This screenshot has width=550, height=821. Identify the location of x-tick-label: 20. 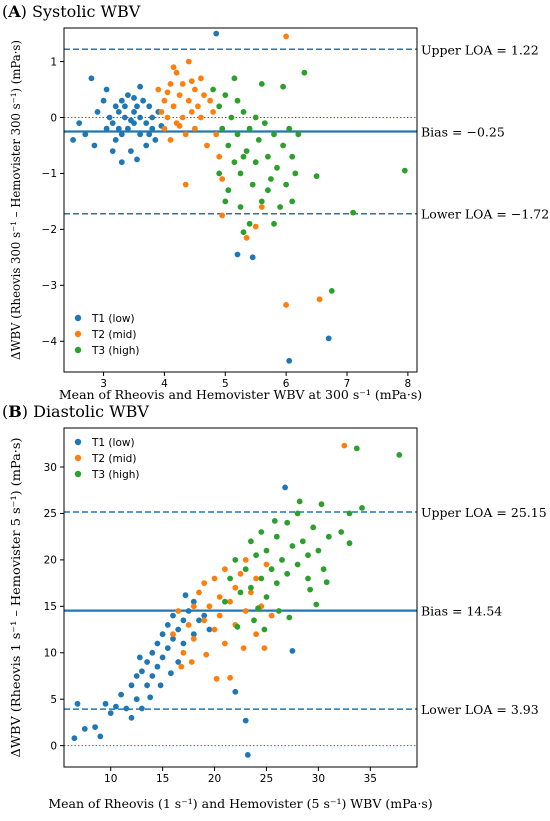
(214, 779).